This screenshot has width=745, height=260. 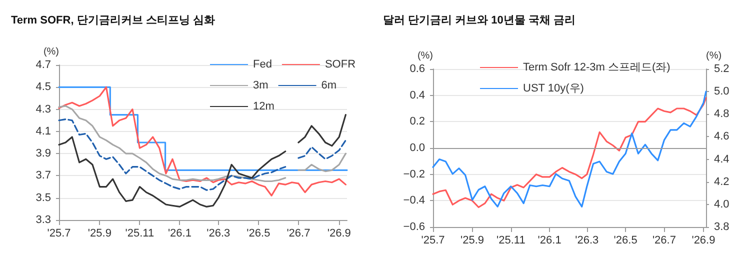 I want to click on y2-tick-label: 5.2, so click(x=722, y=69).